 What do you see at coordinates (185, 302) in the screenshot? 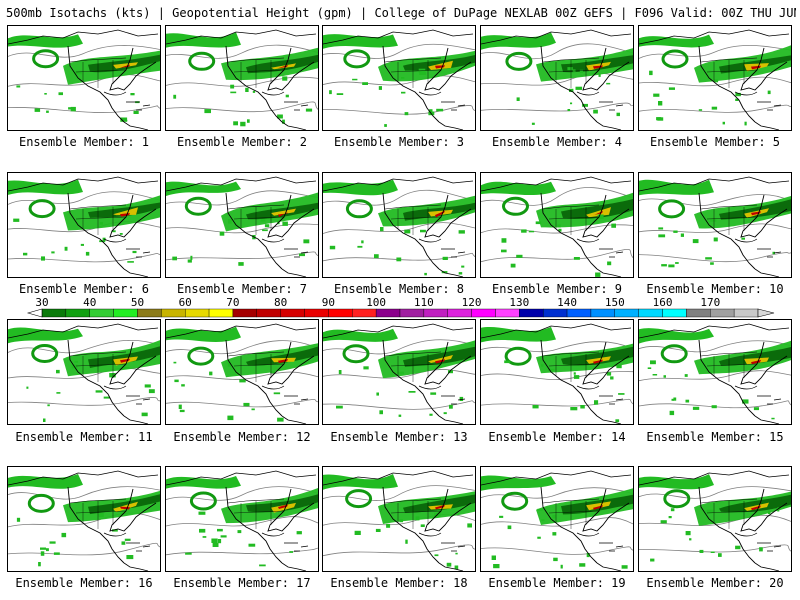
I see `colorbar-tick-label: 60` at bounding box center [185, 302].